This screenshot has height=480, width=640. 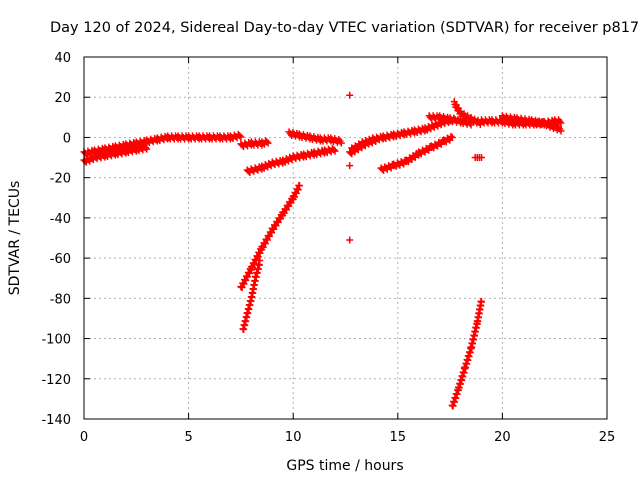 I want to click on y-axis-label: SDTVAR / TECUs, so click(x=15, y=238).